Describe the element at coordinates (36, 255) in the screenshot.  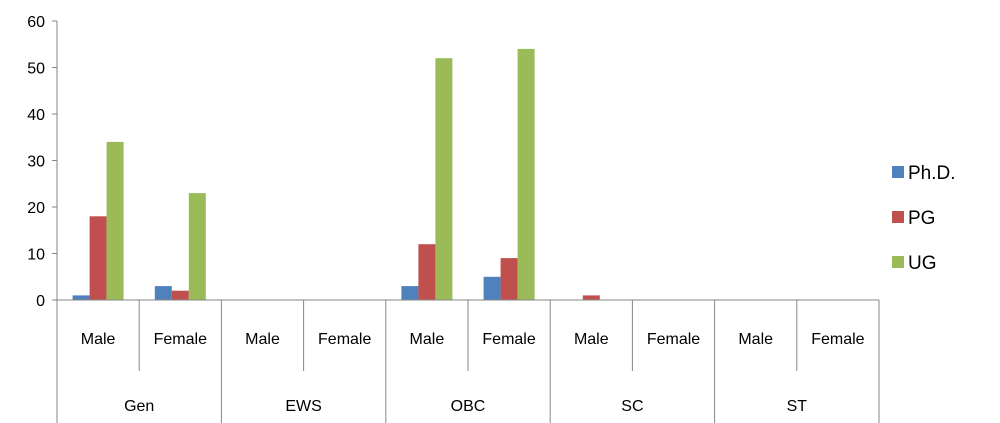
I see `y-tick-label: 10` at that location.